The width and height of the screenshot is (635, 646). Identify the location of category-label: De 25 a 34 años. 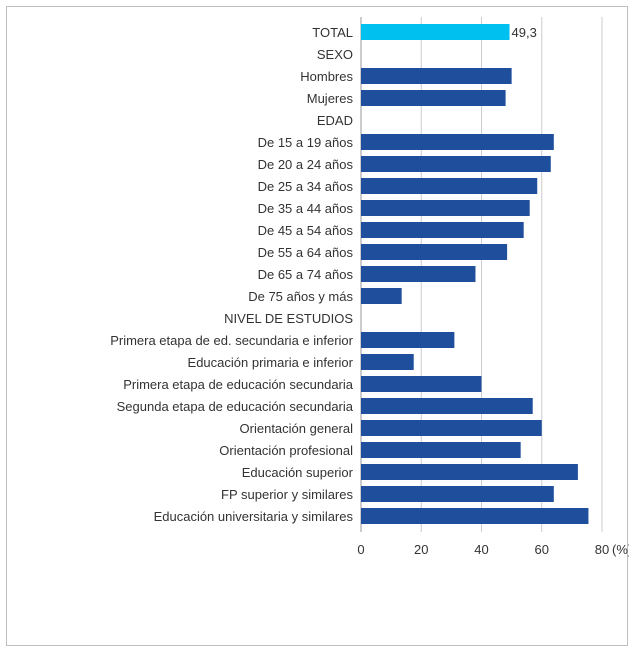
(306, 186).